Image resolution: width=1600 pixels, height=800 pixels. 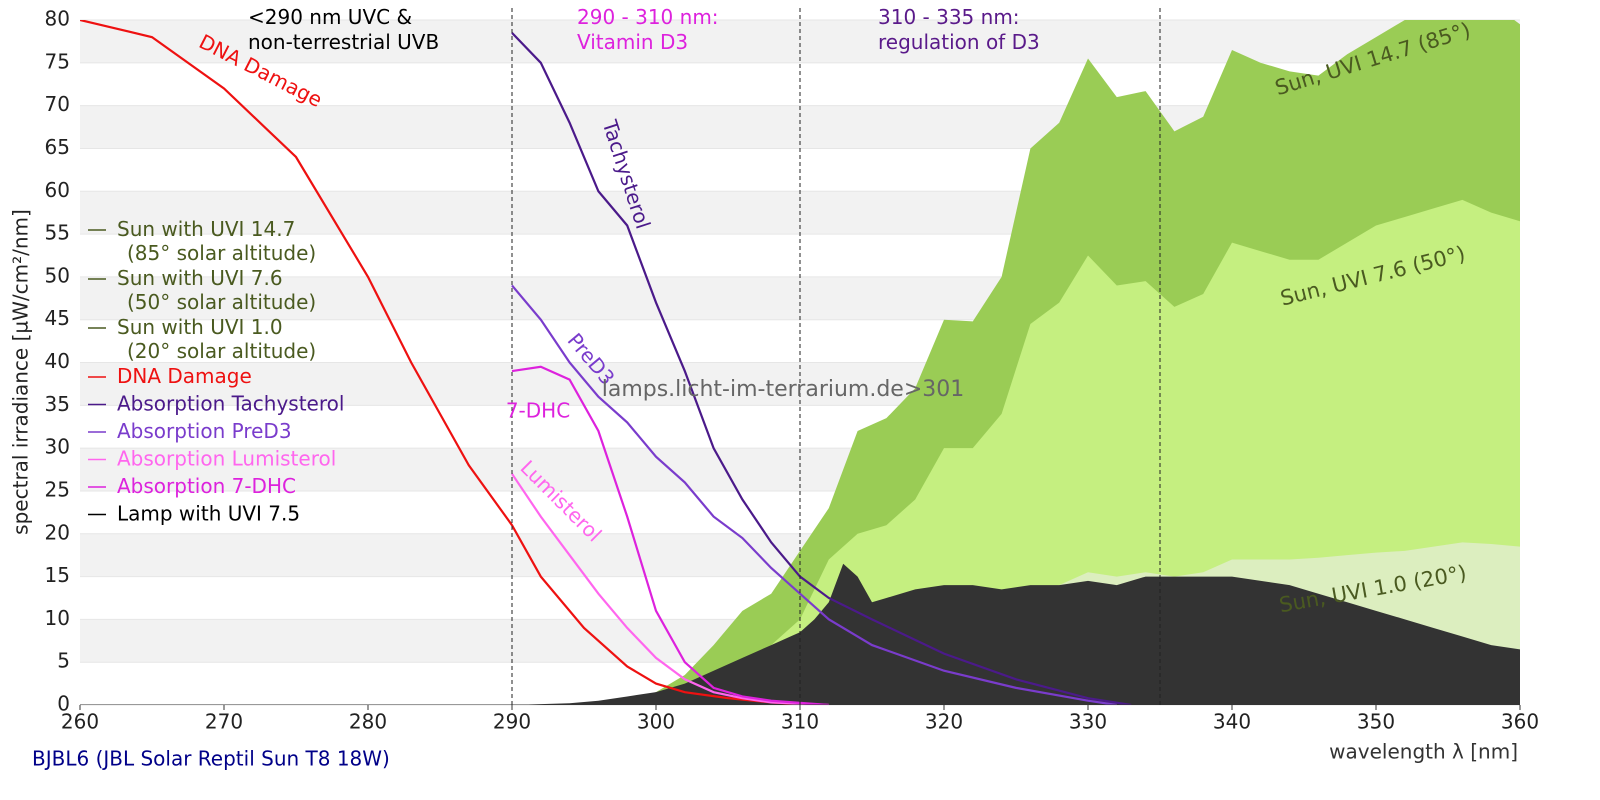 I want to click on y-tick-label: 5, so click(x=63, y=661).